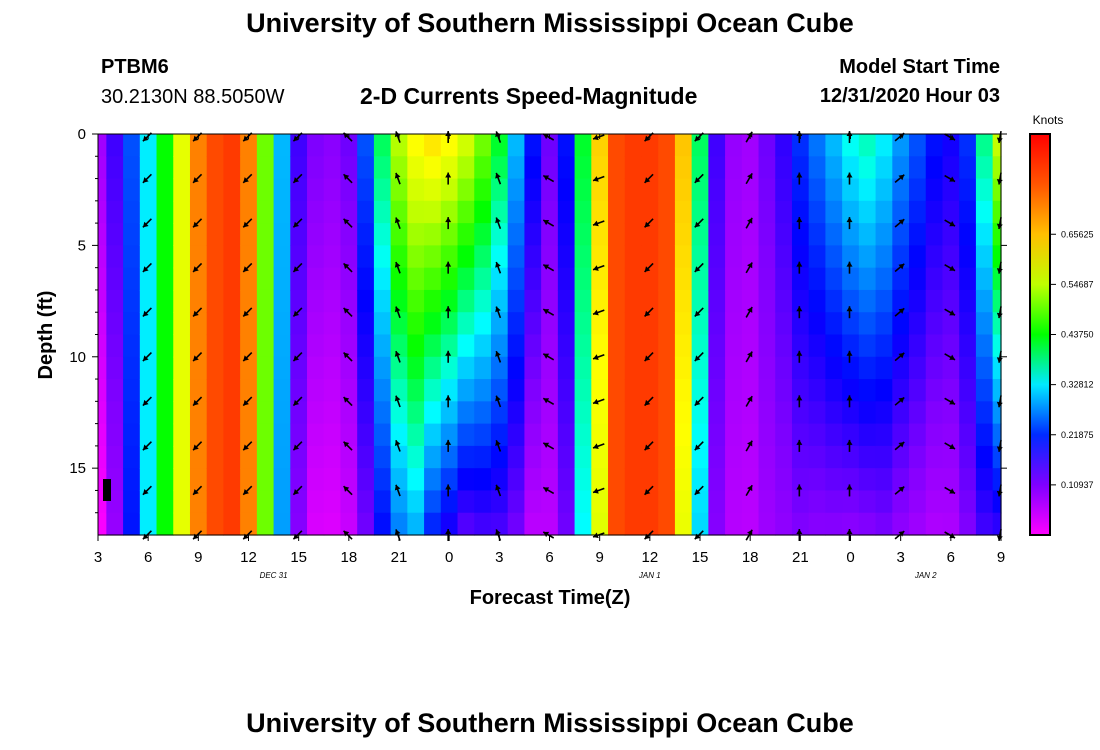  Describe the element at coordinates (46, 335) in the screenshot. I see `y-axis-label: Depth (ft)` at that location.